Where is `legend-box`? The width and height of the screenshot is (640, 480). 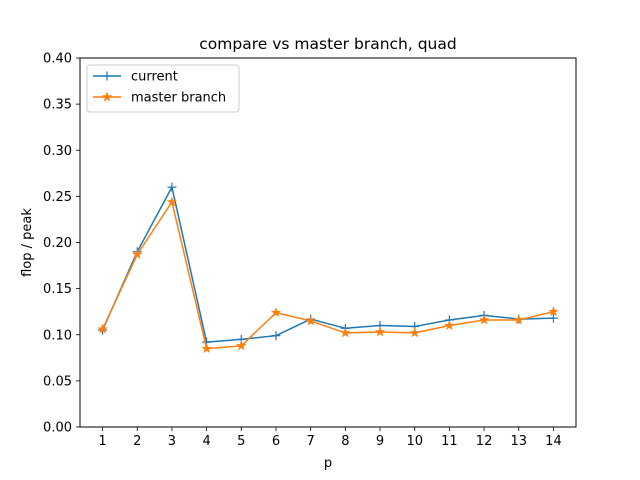 legend-box is located at coordinates (163, 88).